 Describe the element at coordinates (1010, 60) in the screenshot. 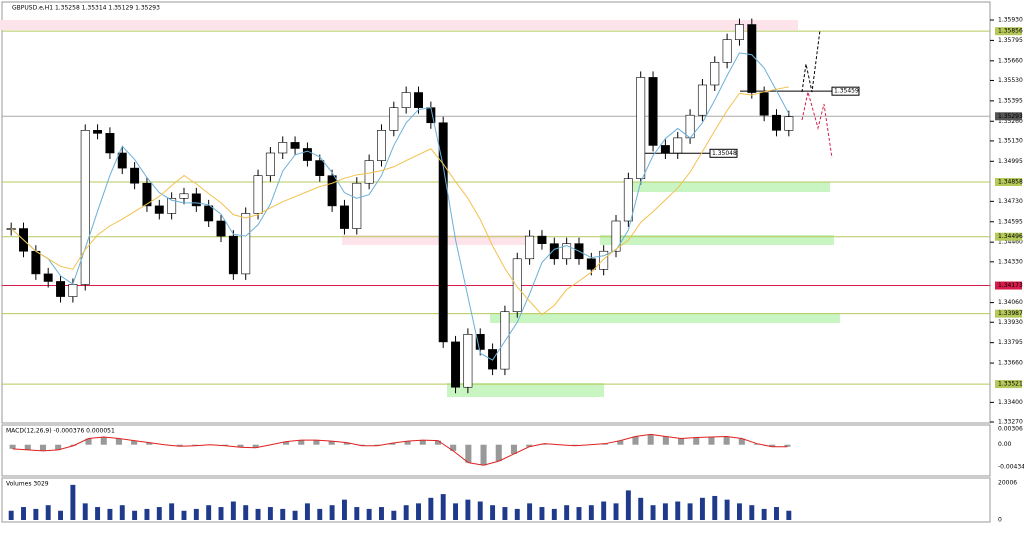

I see `price-label: 1.35660` at that location.